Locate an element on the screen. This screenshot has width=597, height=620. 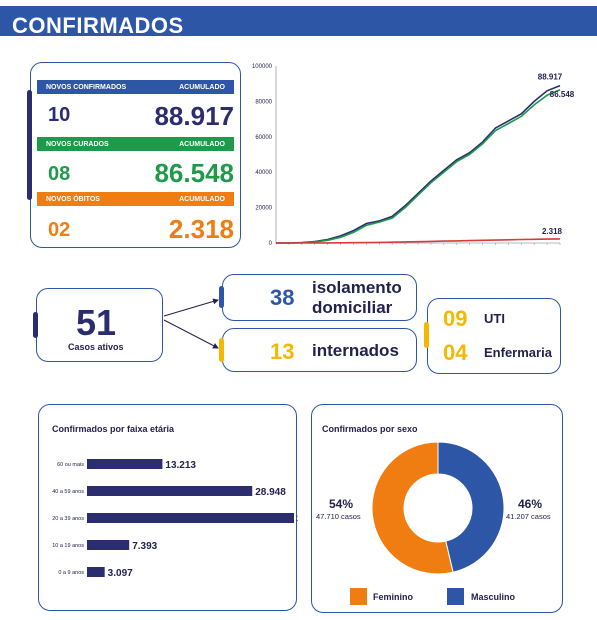
age-category-label: 60 ou mais is located at coordinates (70, 465).